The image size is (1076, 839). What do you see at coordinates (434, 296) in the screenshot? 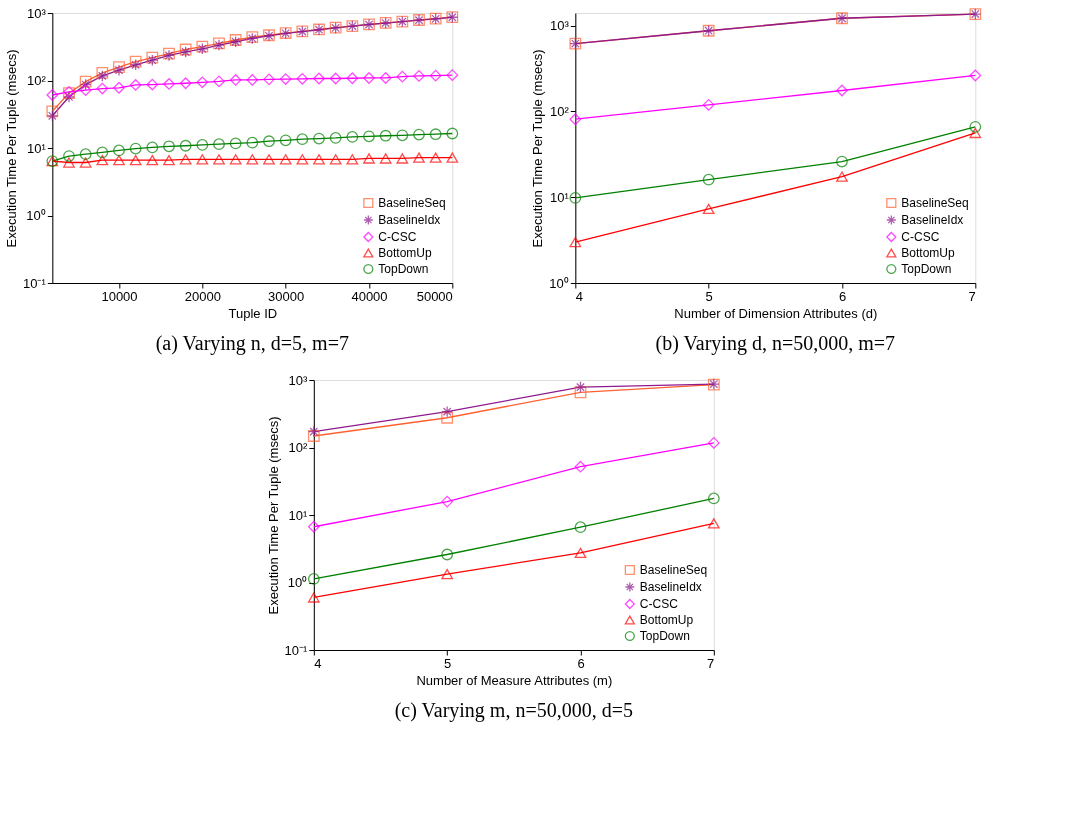
I see `x-tick-label: 50000` at bounding box center [434, 296].